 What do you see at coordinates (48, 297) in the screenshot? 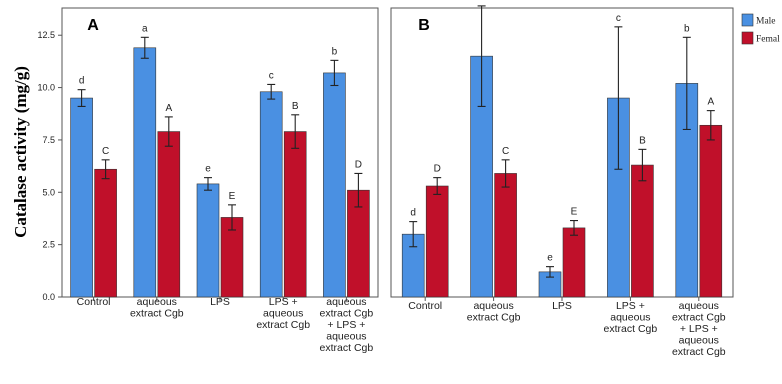
I see `y-tick-label: 0.0` at bounding box center [48, 297].